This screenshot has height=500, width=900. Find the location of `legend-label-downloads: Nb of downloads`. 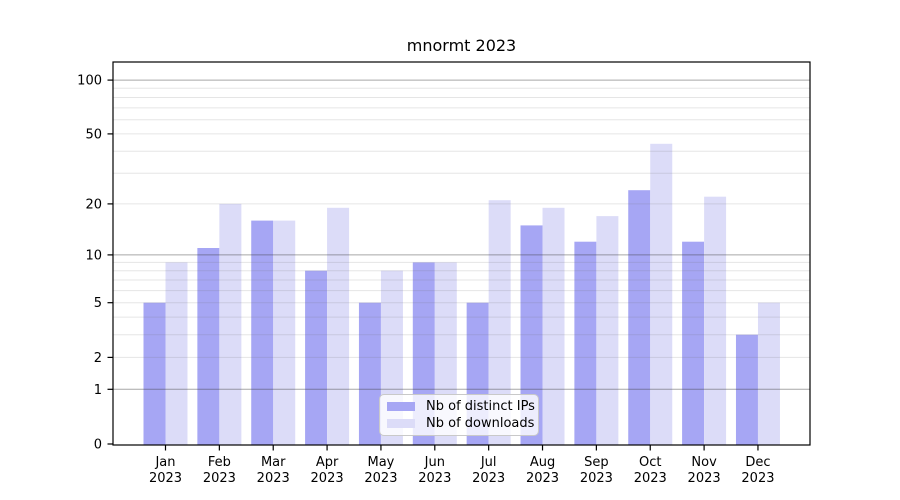

legend-label-downloads: Nb of downloads is located at coordinates (480, 423).